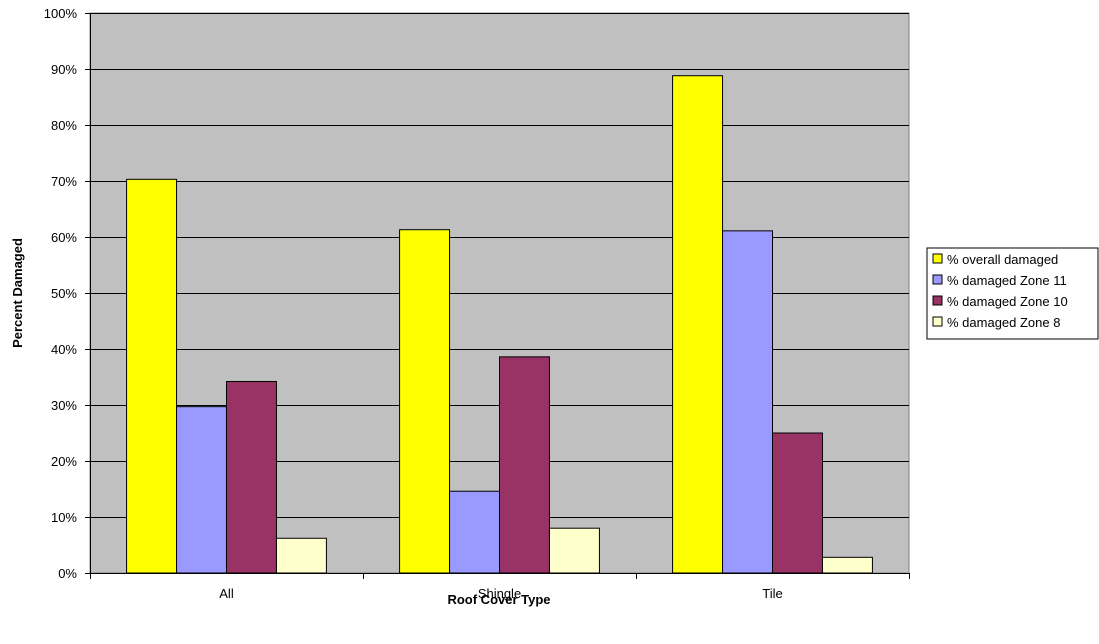 The height and width of the screenshot is (644, 1099). I want to click on x-tick-label: Tile, so click(772, 593).